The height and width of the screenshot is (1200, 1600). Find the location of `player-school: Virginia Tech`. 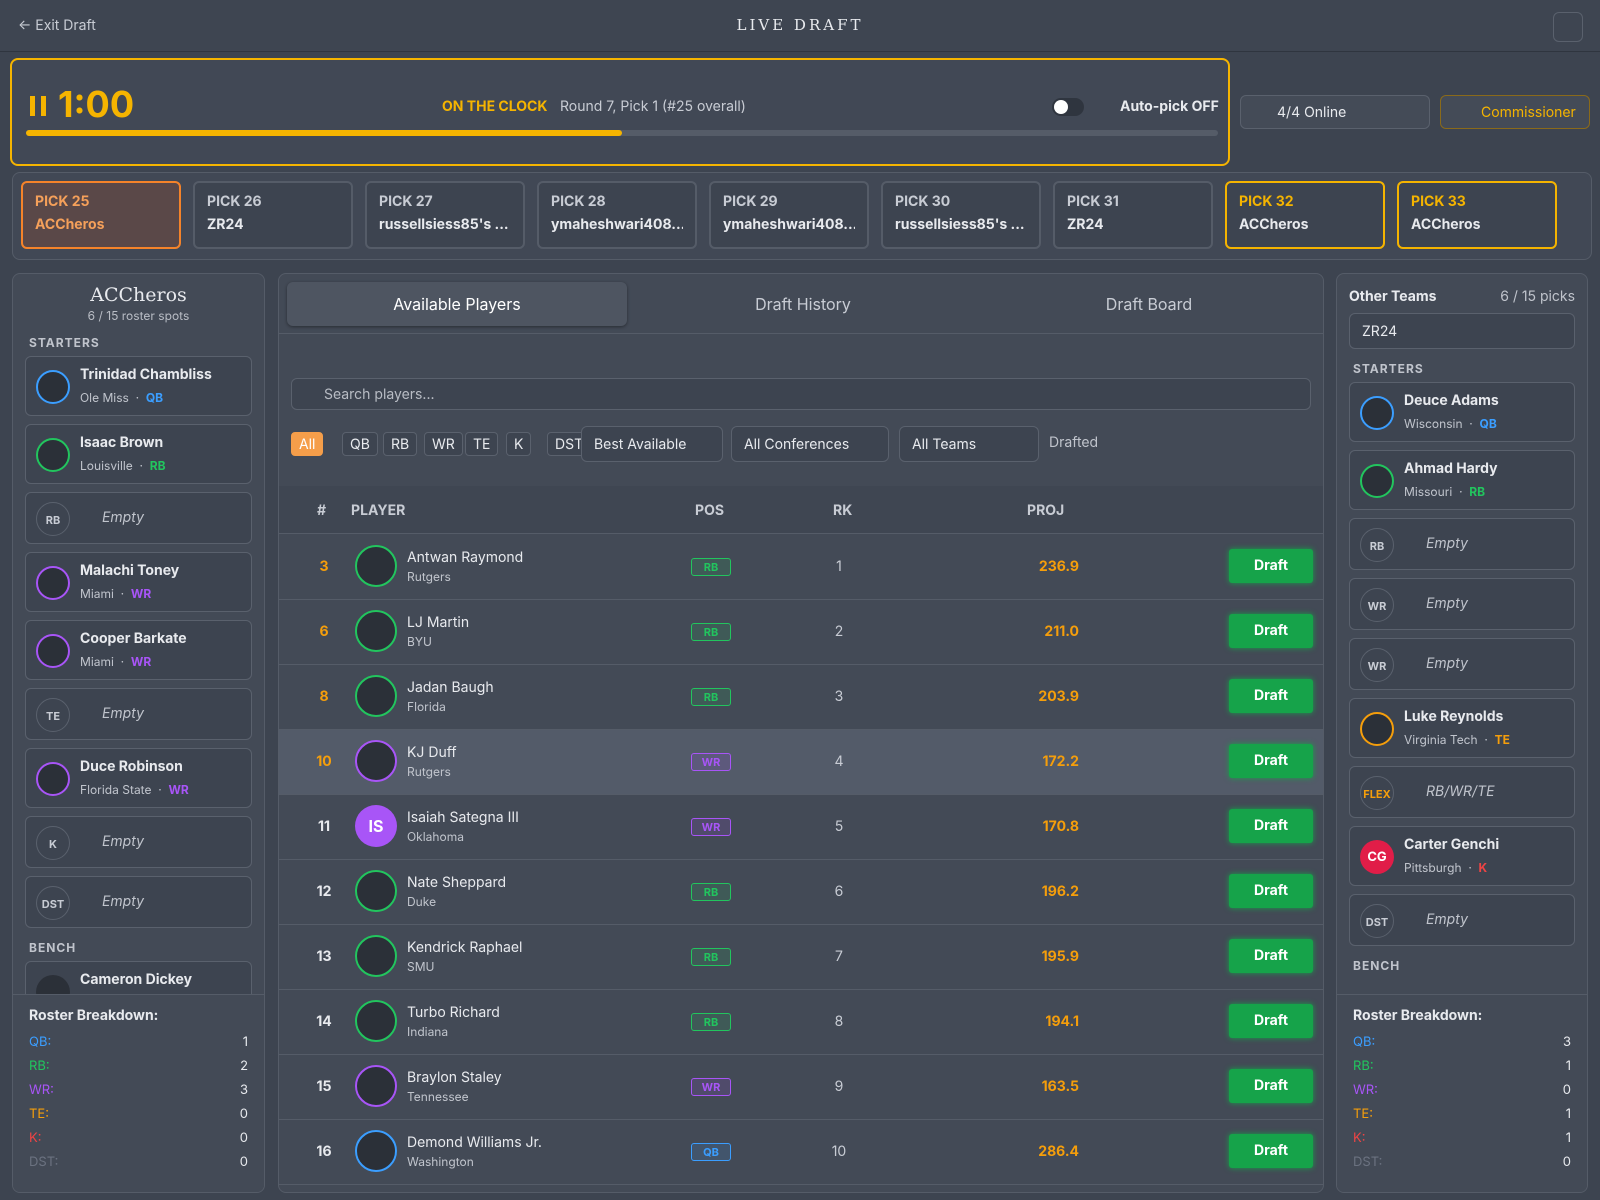

player-school: Virginia Tech is located at coordinates (1441, 739).